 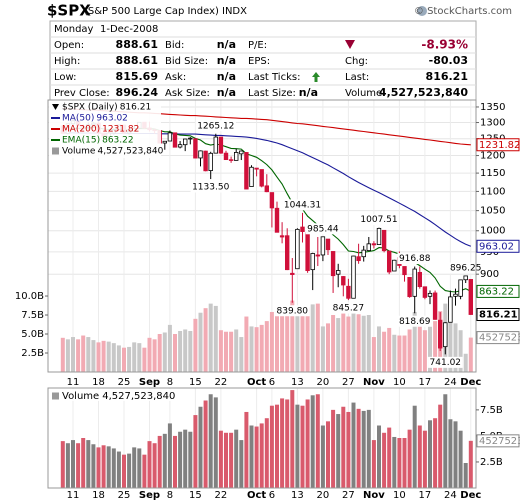 What do you see at coordinates (130, 152) in the screenshot?
I see `legend-value: 4,527,523,840` at bounding box center [130, 152].